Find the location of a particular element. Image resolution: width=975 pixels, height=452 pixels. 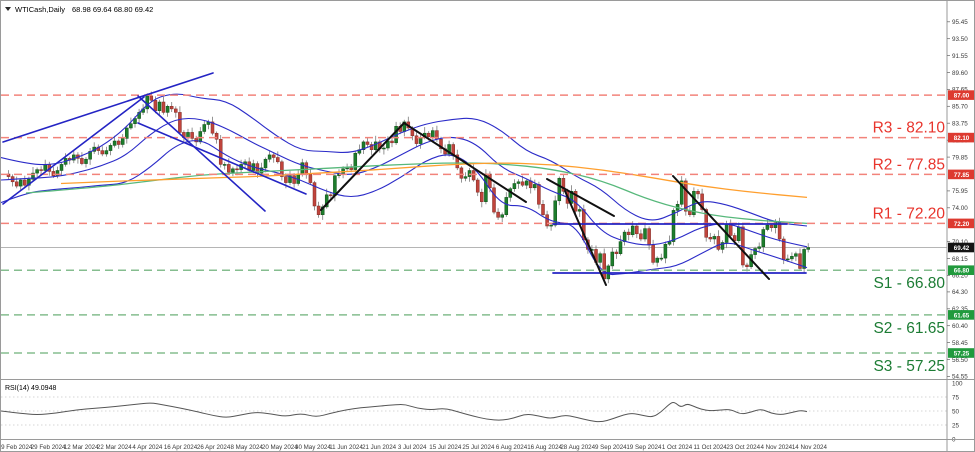

price-tick-label: 64.30 is located at coordinates (960, 292).